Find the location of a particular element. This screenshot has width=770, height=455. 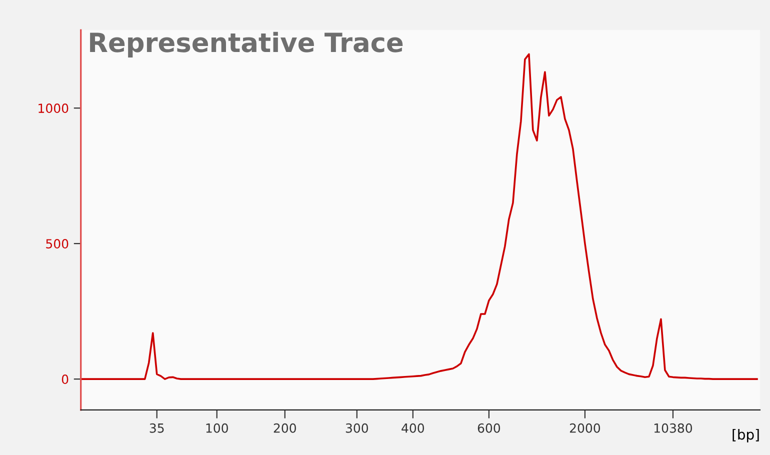

x-tick-label: 300 is located at coordinates (357, 428).